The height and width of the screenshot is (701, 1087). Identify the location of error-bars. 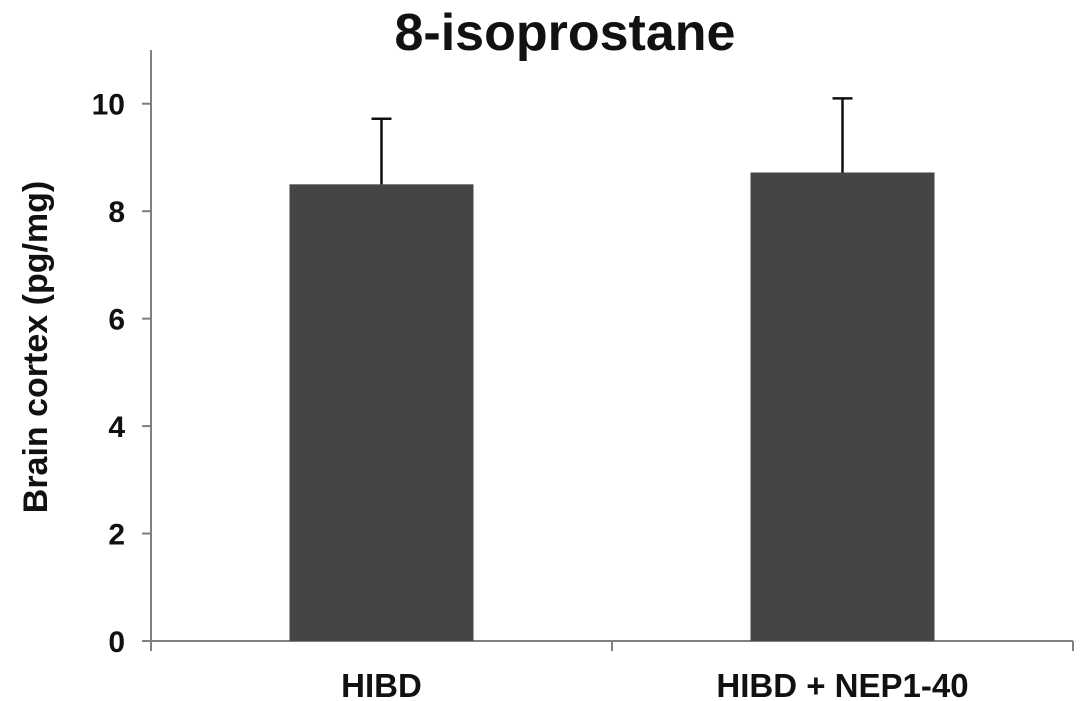
(612, 141).